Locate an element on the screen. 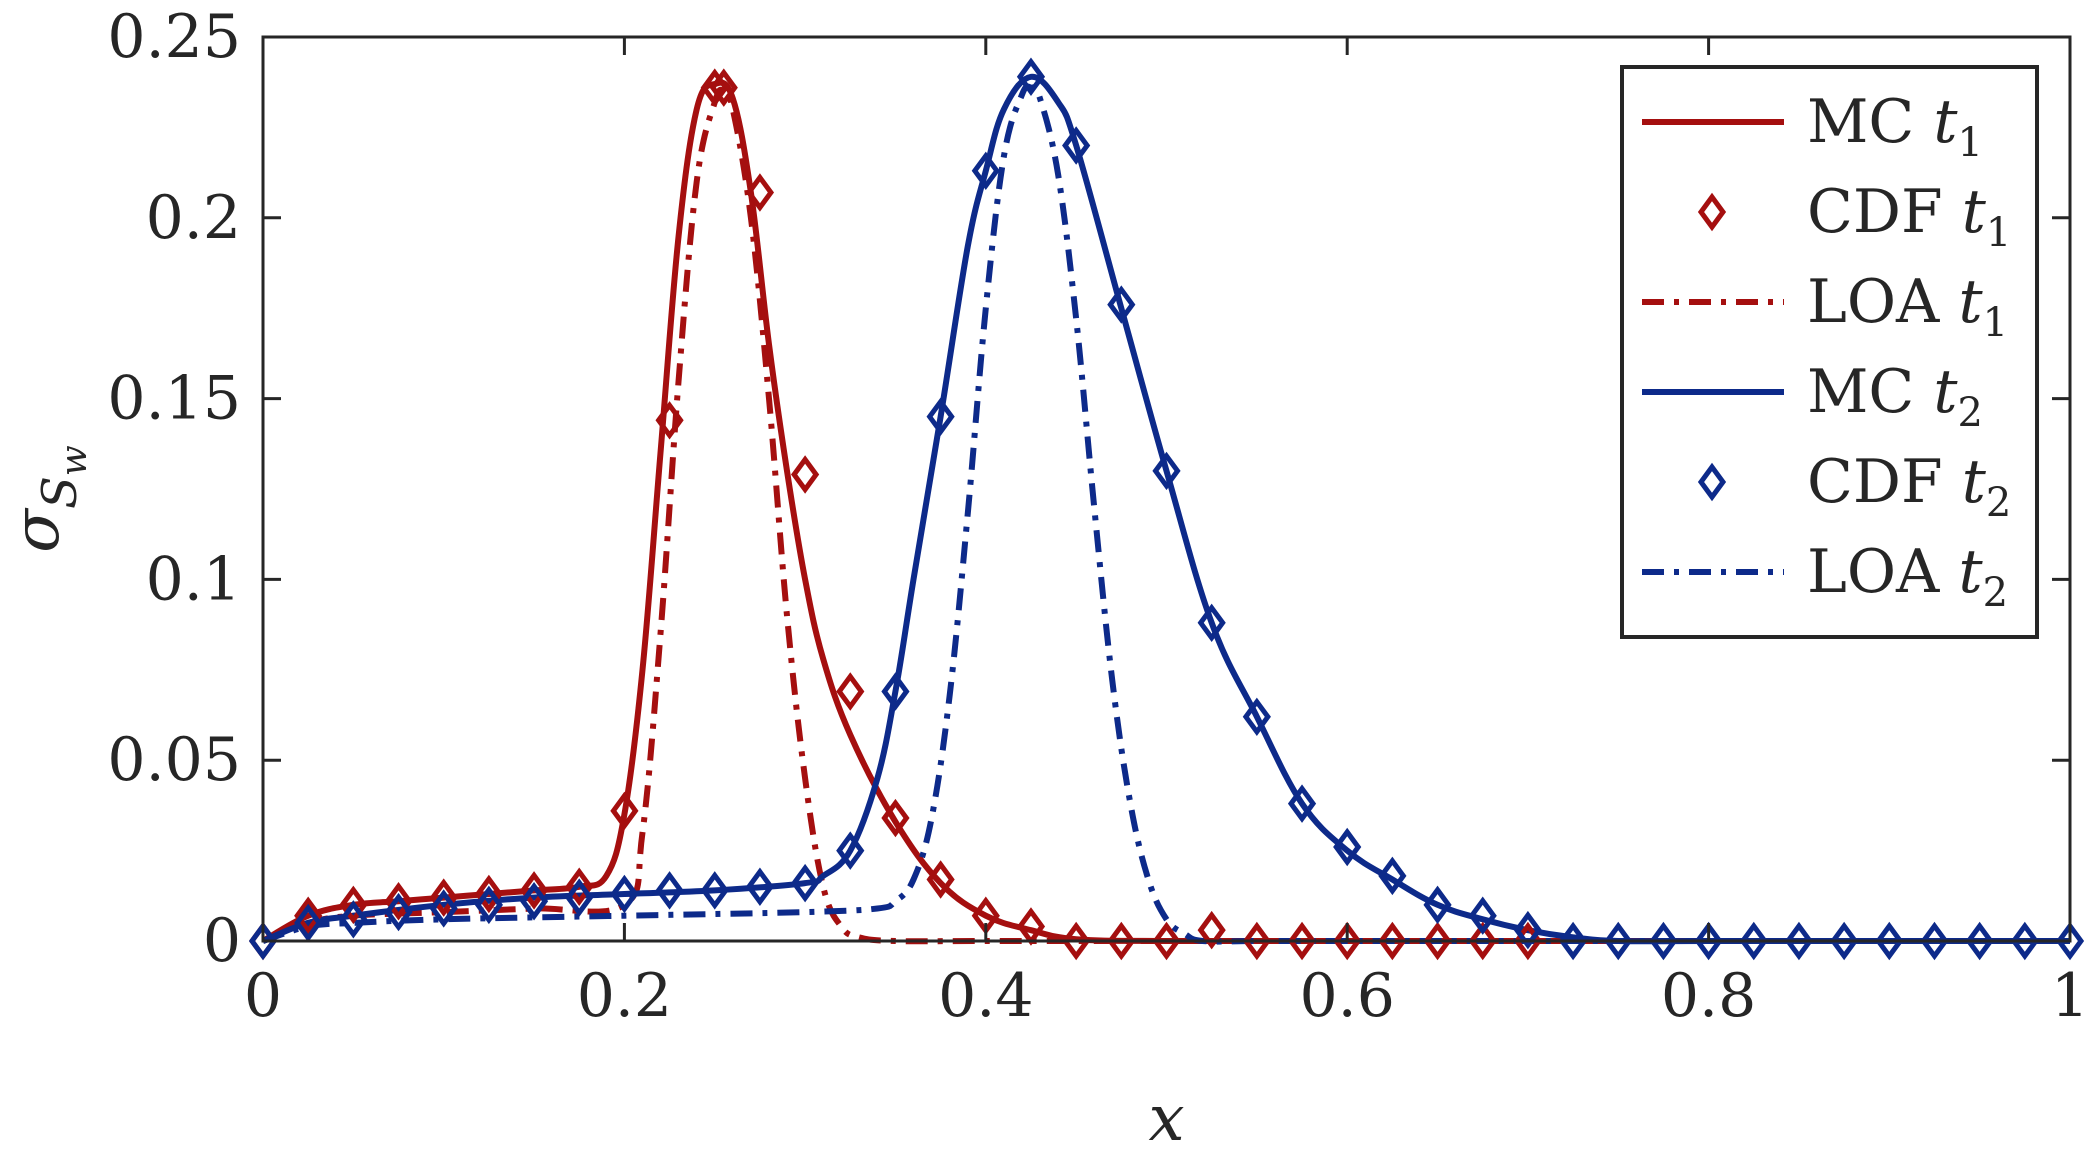 The width and height of the screenshot is (2089, 1156). x-tick-label-1: 0.2 is located at coordinates (624, 996).